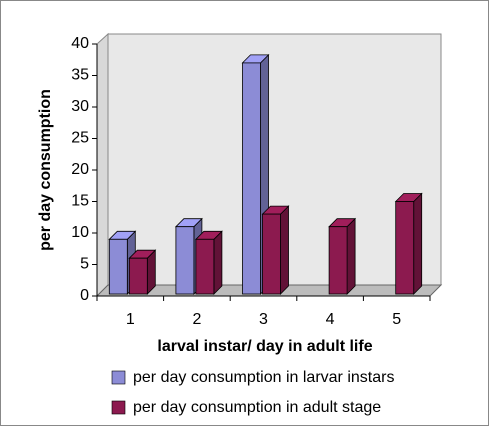  I want to click on y-tick-label: 10, so click(80, 232).